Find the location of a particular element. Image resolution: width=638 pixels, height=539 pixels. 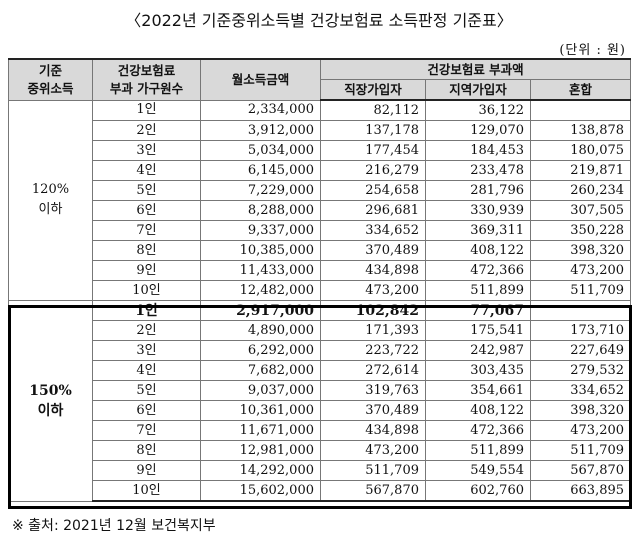

employee-cell: 102,842 is located at coordinates (373, 310).